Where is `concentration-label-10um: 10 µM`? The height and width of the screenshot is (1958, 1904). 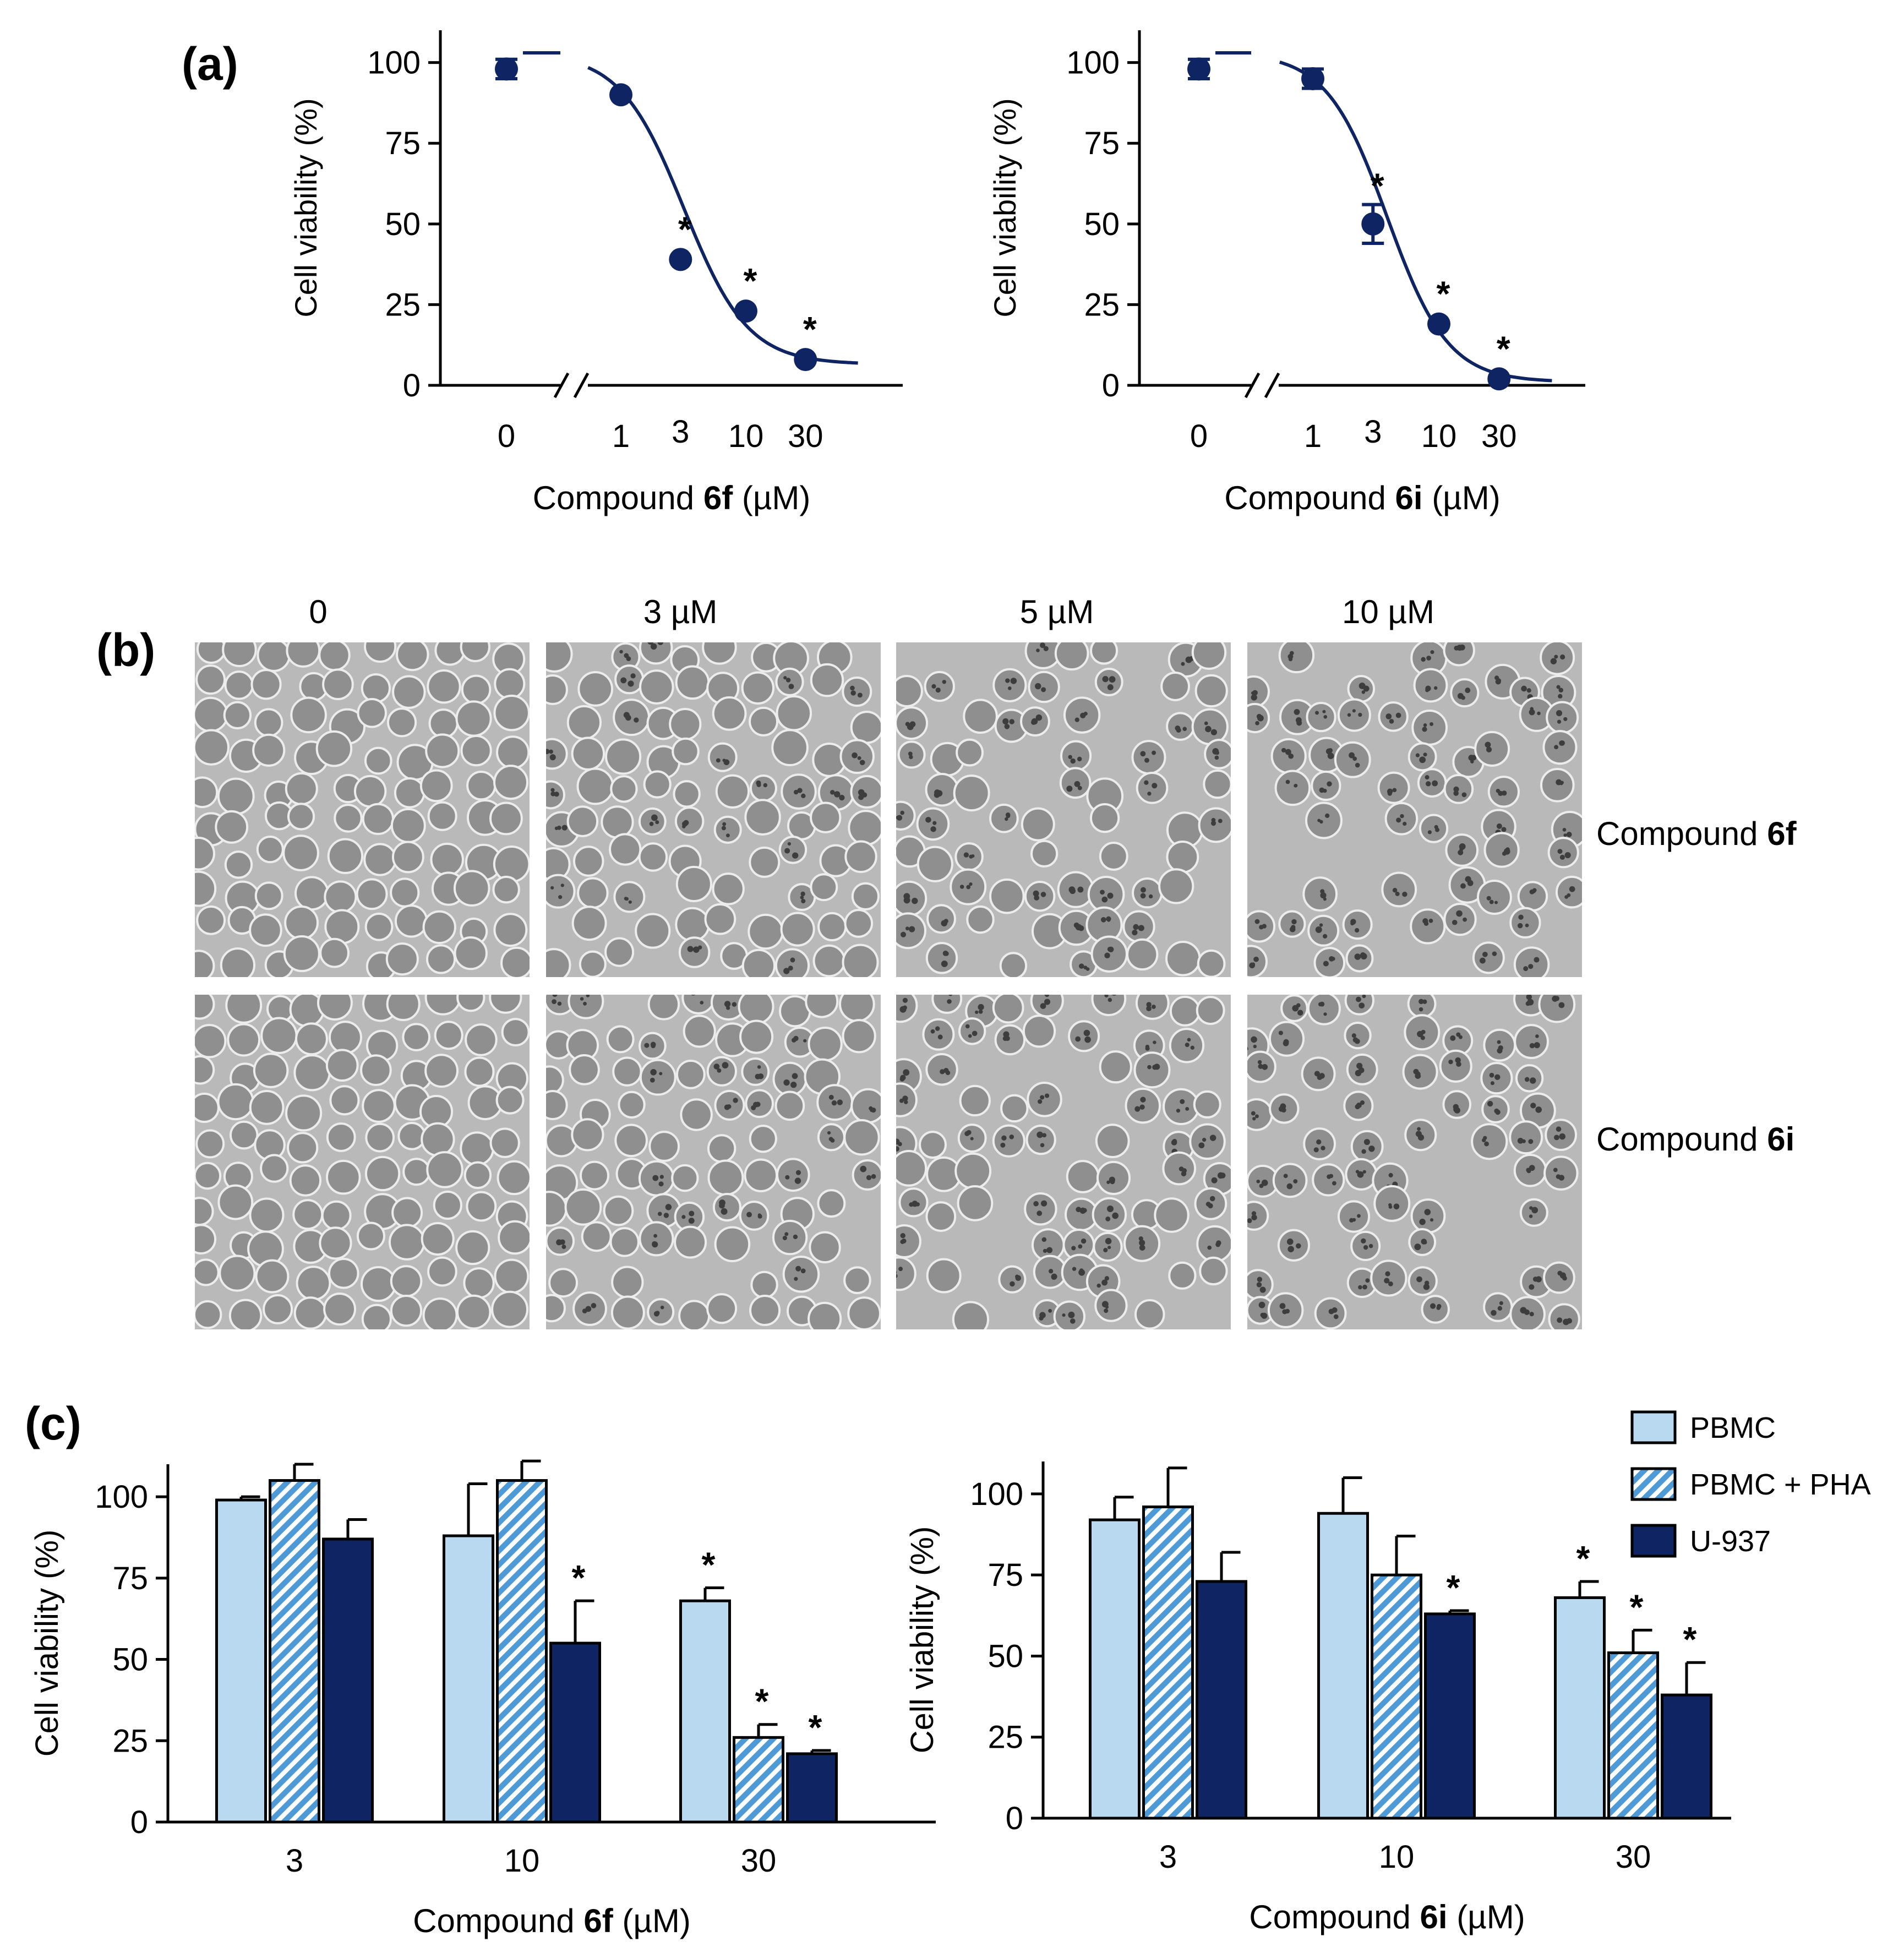 concentration-label-10um: 10 µM is located at coordinates (1388, 611).